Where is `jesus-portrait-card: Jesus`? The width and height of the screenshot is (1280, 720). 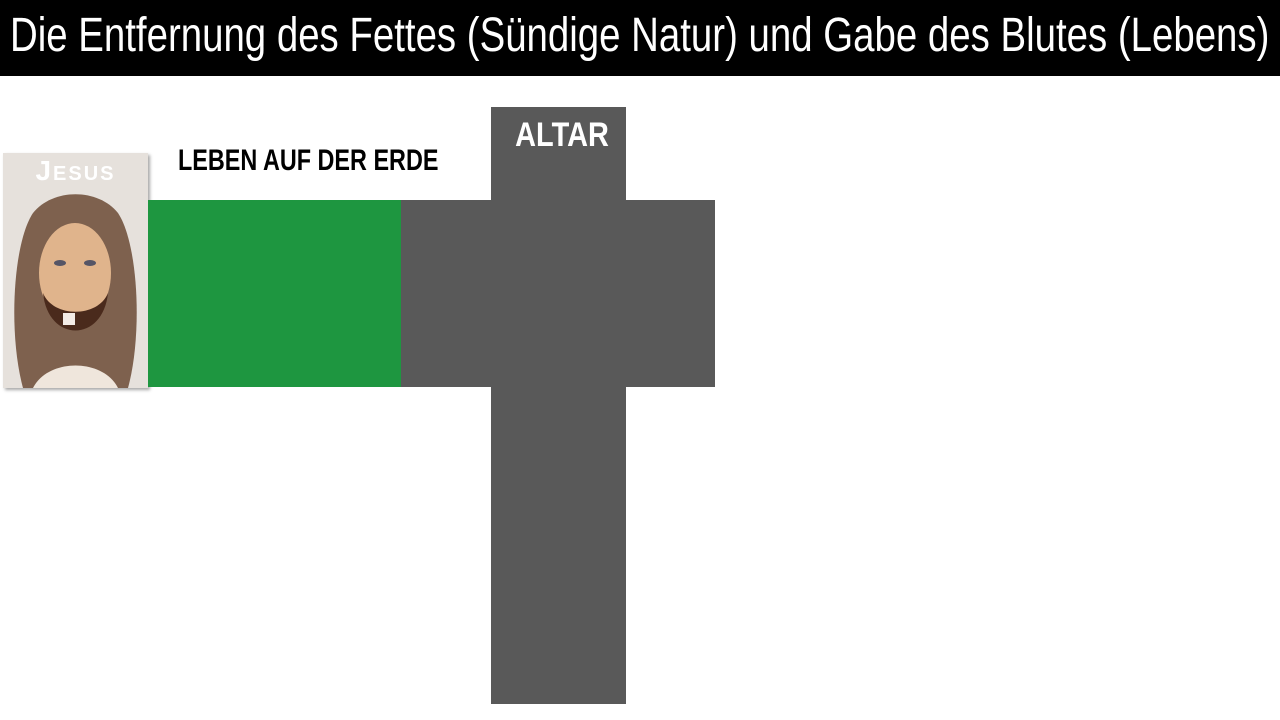 jesus-portrait-card: Jesus is located at coordinates (75, 270).